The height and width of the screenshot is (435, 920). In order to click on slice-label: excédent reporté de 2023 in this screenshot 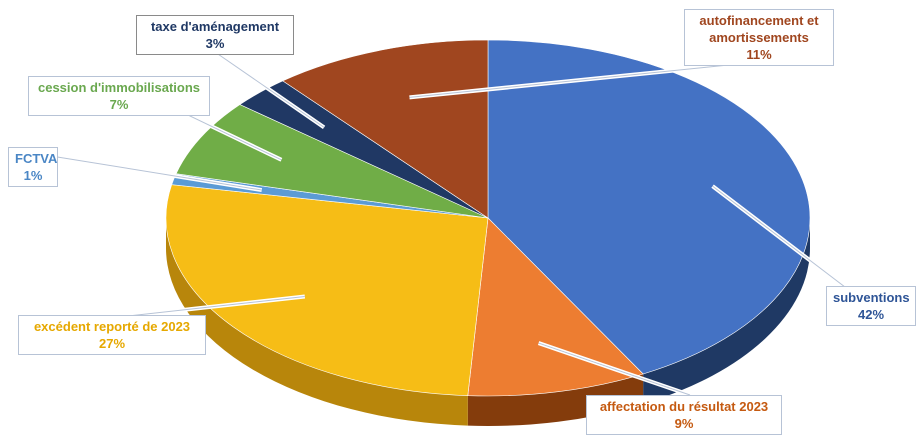, I will do `click(112, 326)`.